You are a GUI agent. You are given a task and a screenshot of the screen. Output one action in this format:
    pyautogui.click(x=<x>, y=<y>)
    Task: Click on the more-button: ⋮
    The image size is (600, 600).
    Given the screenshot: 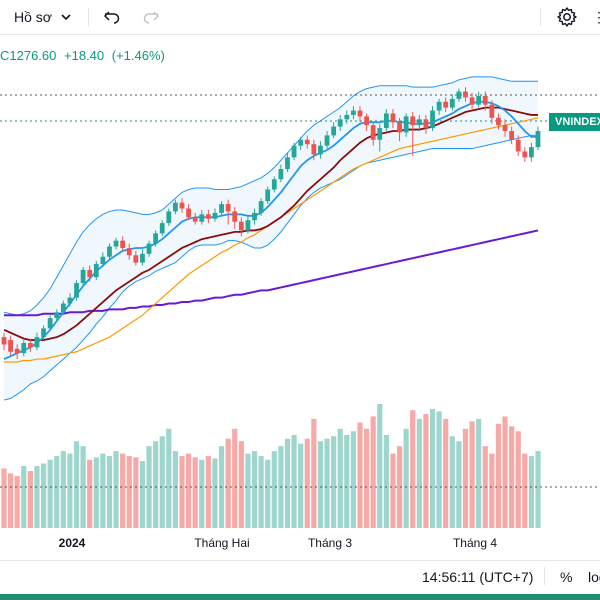 What is the action you would take?
    pyautogui.click(x=596, y=17)
    